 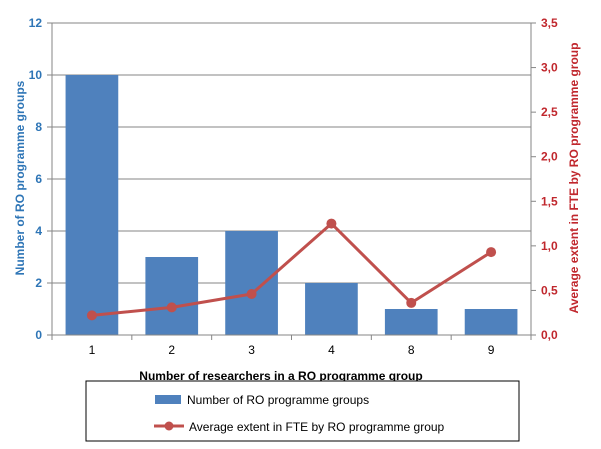 I want to click on x-tick-label: 9, so click(x=491, y=350).